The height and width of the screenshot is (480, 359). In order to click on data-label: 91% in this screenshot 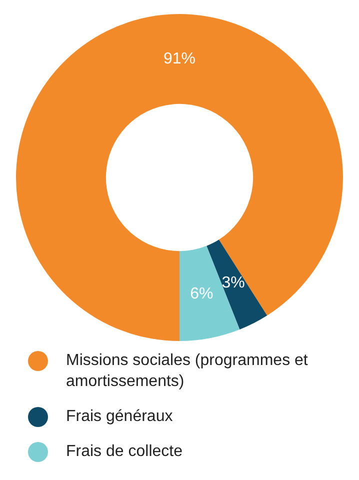, I will do `click(179, 59)`.